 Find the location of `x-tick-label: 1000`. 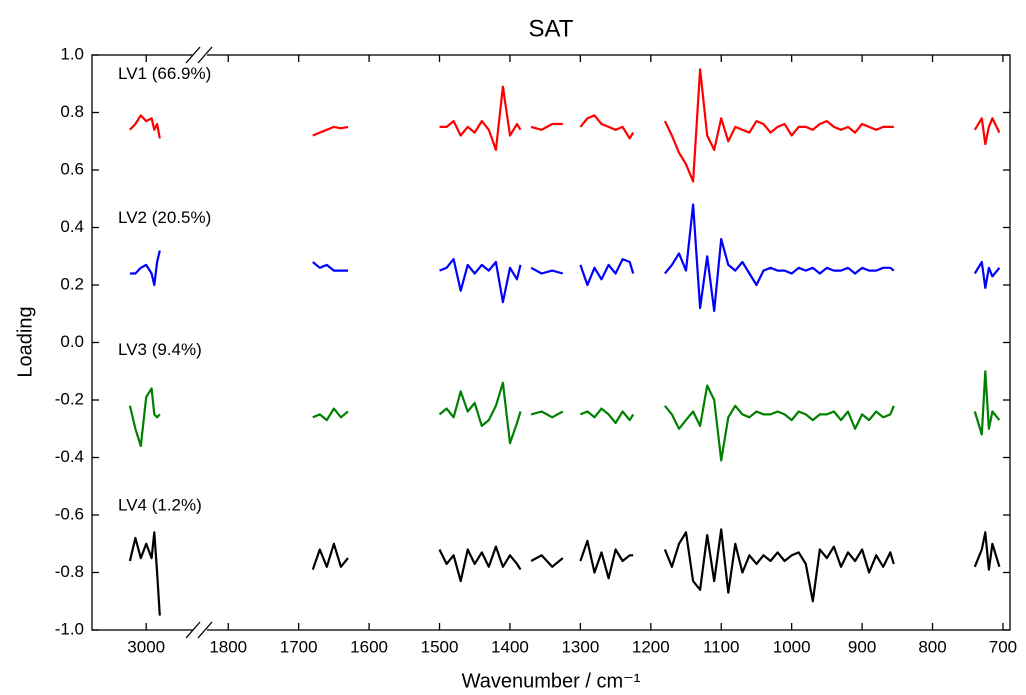

x-tick-label: 1000 is located at coordinates (792, 646).